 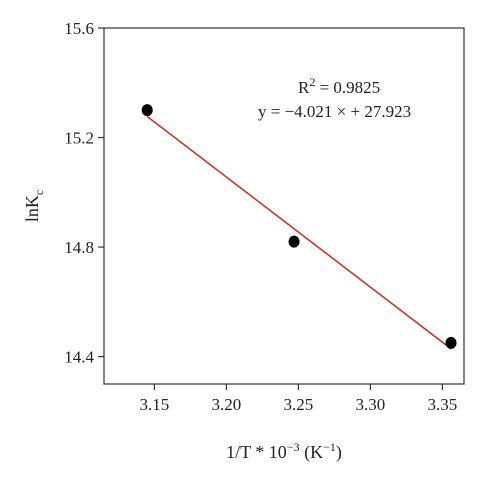 I want to click on y-tick-label: 15.2, so click(x=79, y=138).